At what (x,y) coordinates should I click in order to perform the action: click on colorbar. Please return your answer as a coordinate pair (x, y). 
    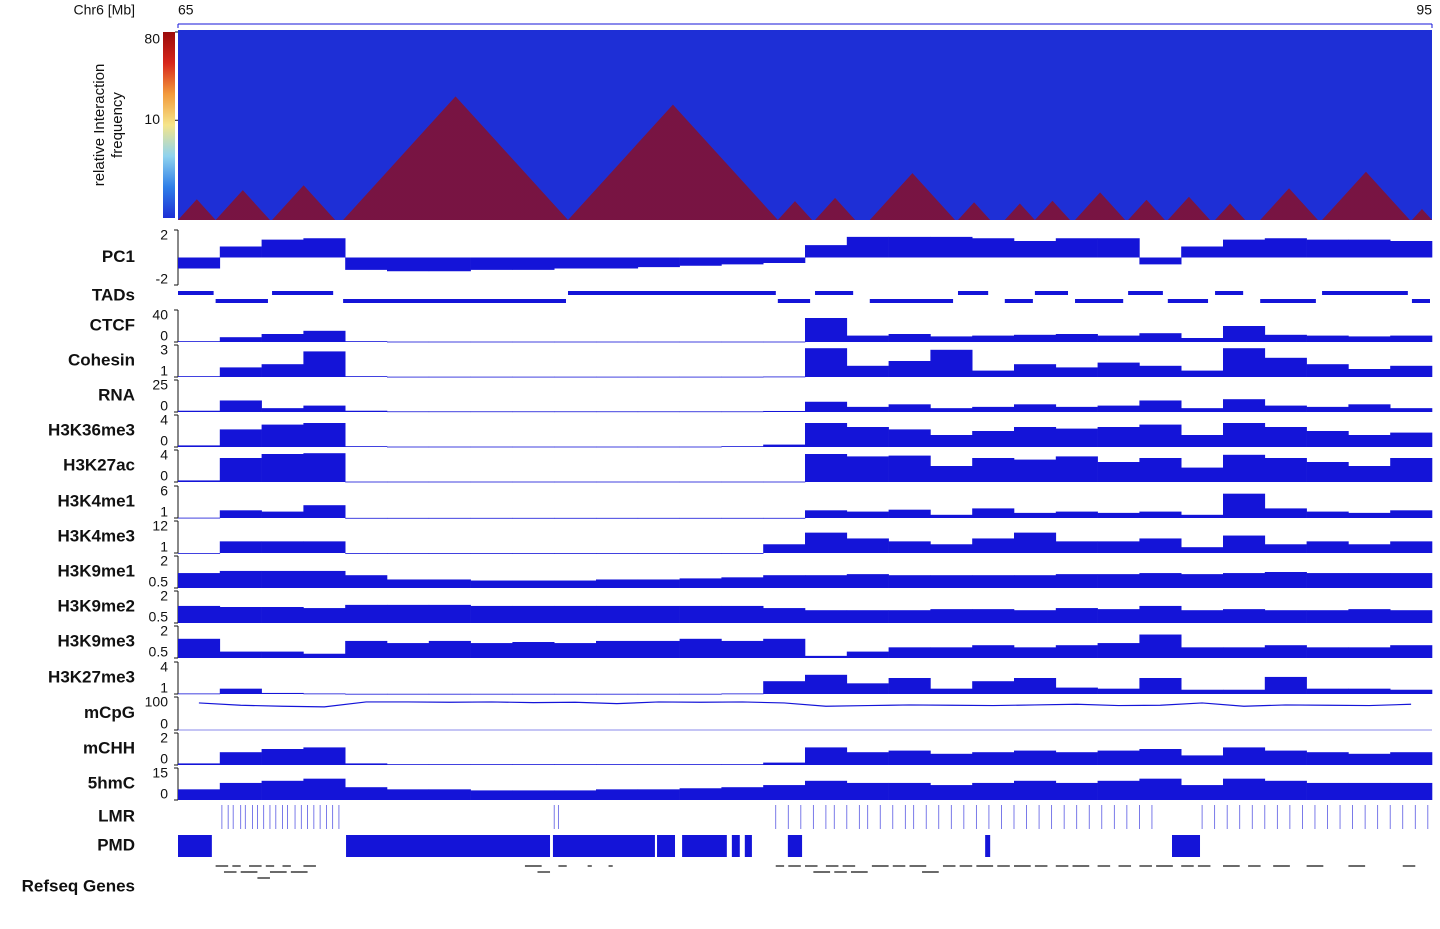
    Looking at the image, I should click on (169, 125).